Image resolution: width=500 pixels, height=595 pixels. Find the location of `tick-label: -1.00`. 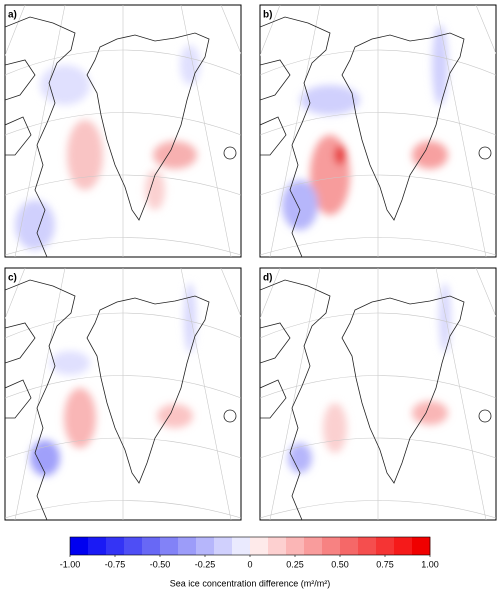

tick-label: -1.00 is located at coordinates (70, 564).